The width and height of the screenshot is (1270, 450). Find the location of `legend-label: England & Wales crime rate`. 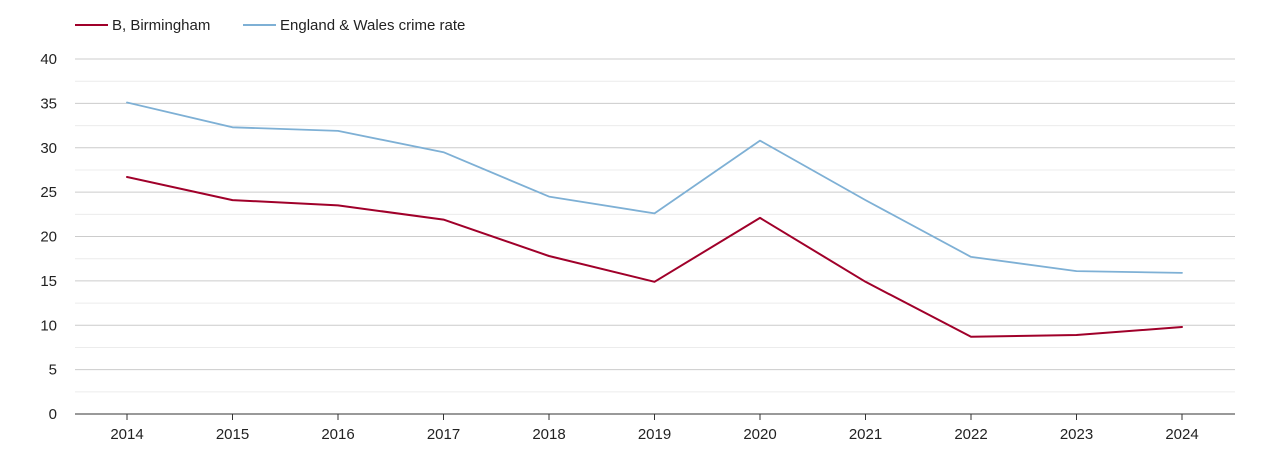

legend-label: England & Wales crime rate is located at coordinates (372, 25).